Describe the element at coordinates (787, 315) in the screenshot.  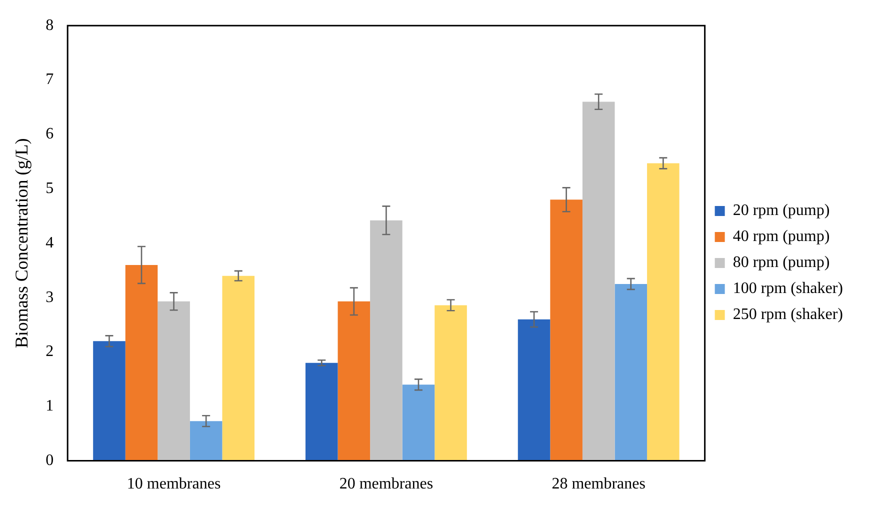
I see `legend-label: 250 rpm (shaker)` at that location.